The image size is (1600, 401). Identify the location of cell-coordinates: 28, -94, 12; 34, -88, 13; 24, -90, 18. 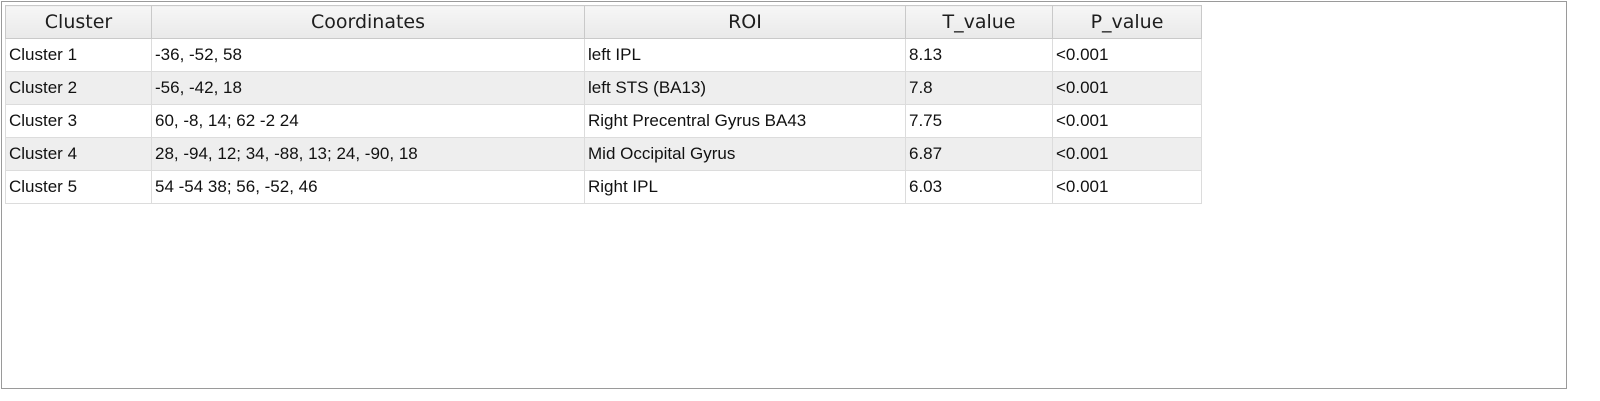
(368, 154).